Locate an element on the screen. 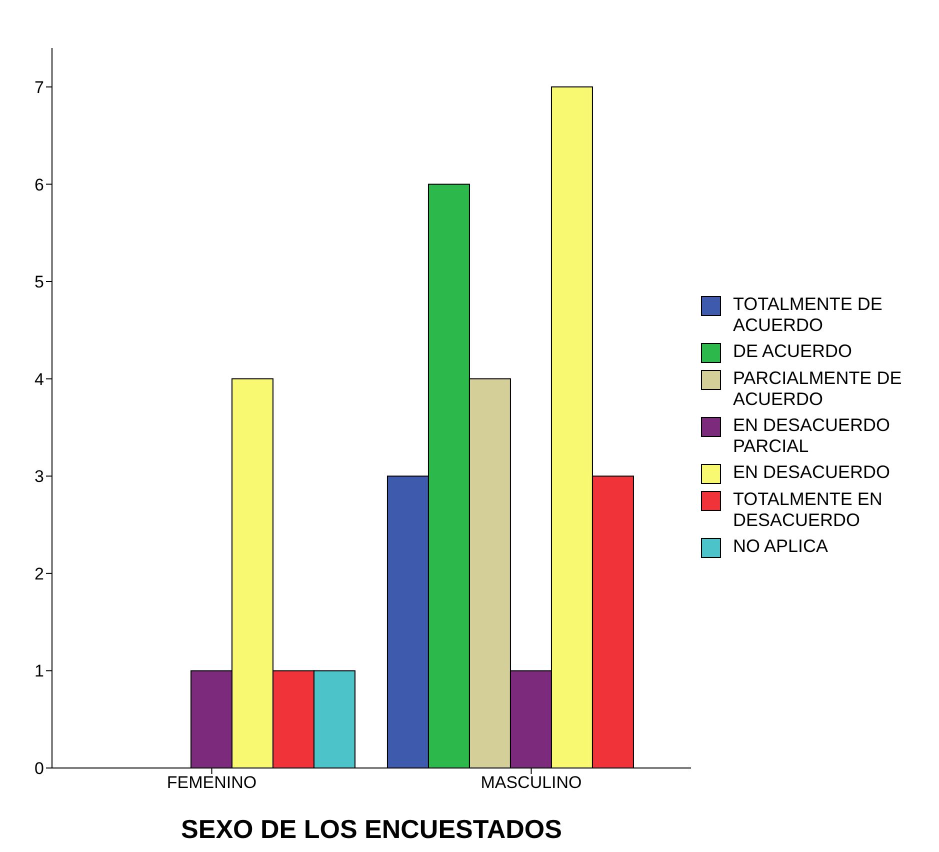 Image resolution: width=939 pixels, height=852 pixels. y-tick-label: 7 is located at coordinates (39, 87).